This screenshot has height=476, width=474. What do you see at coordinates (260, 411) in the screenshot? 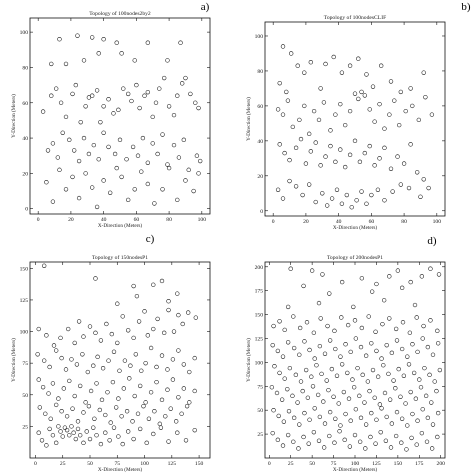
I see `y-tick-label: 50` at bounding box center [260, 411].